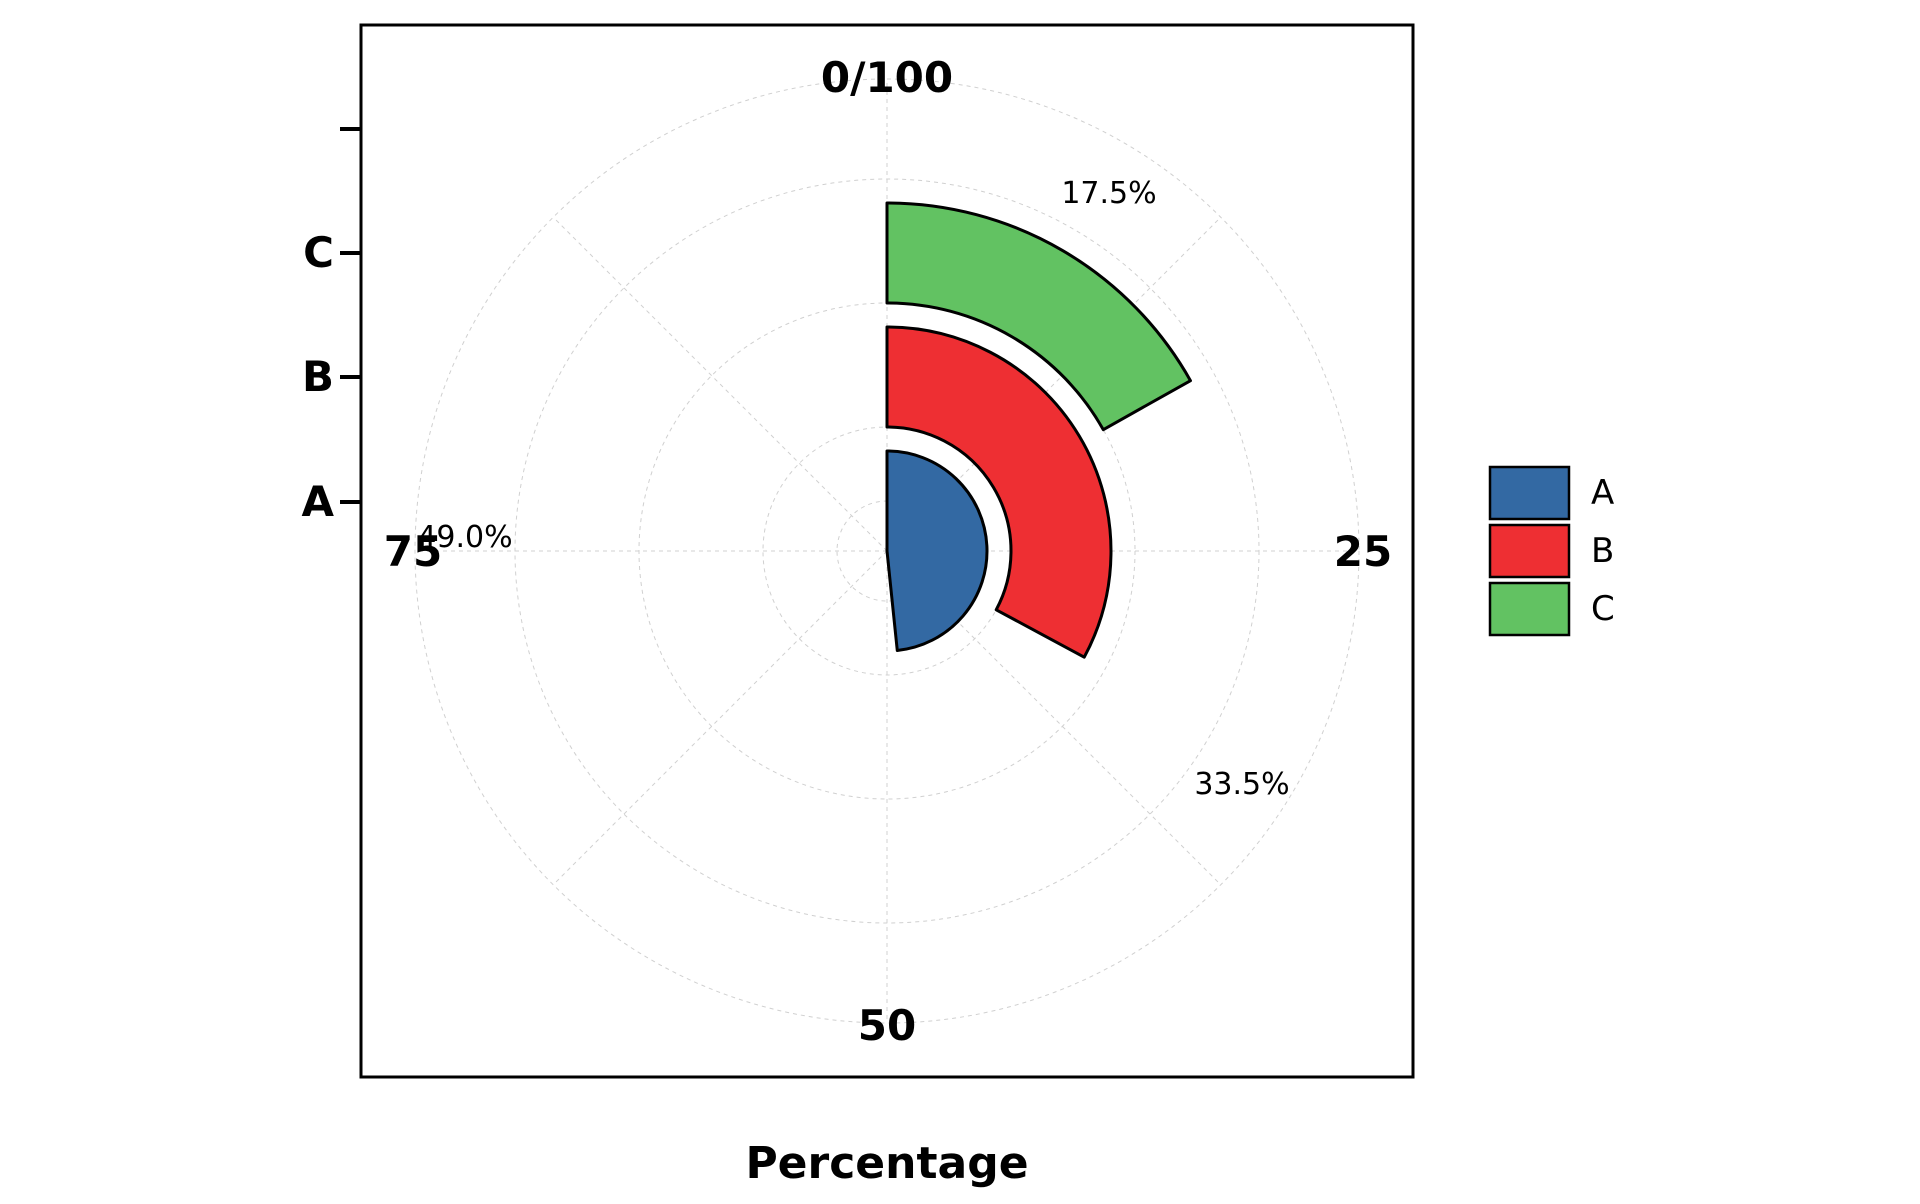  I want to click on angle-tick-label-2: 50, so click(887, 1025).